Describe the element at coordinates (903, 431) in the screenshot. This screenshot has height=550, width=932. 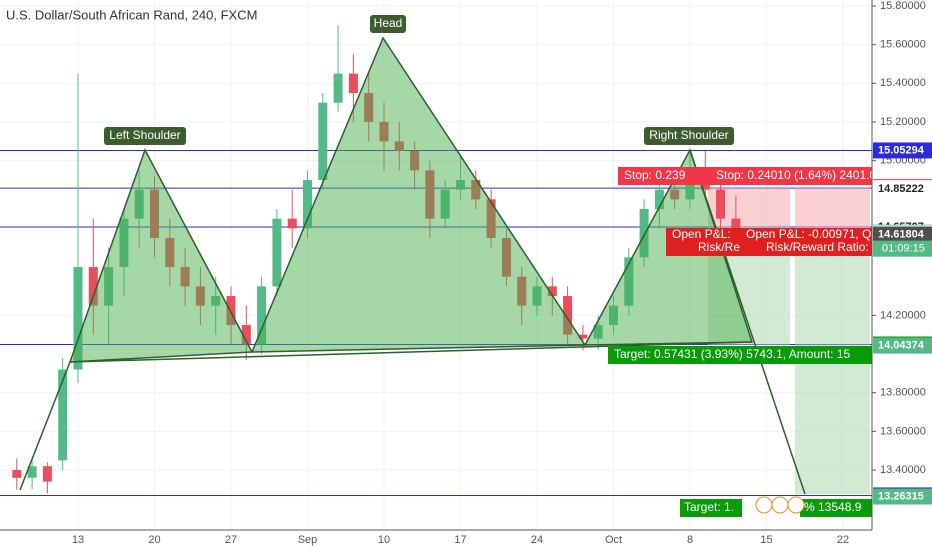
I see `y-tick-label: 13.60000` at that location.